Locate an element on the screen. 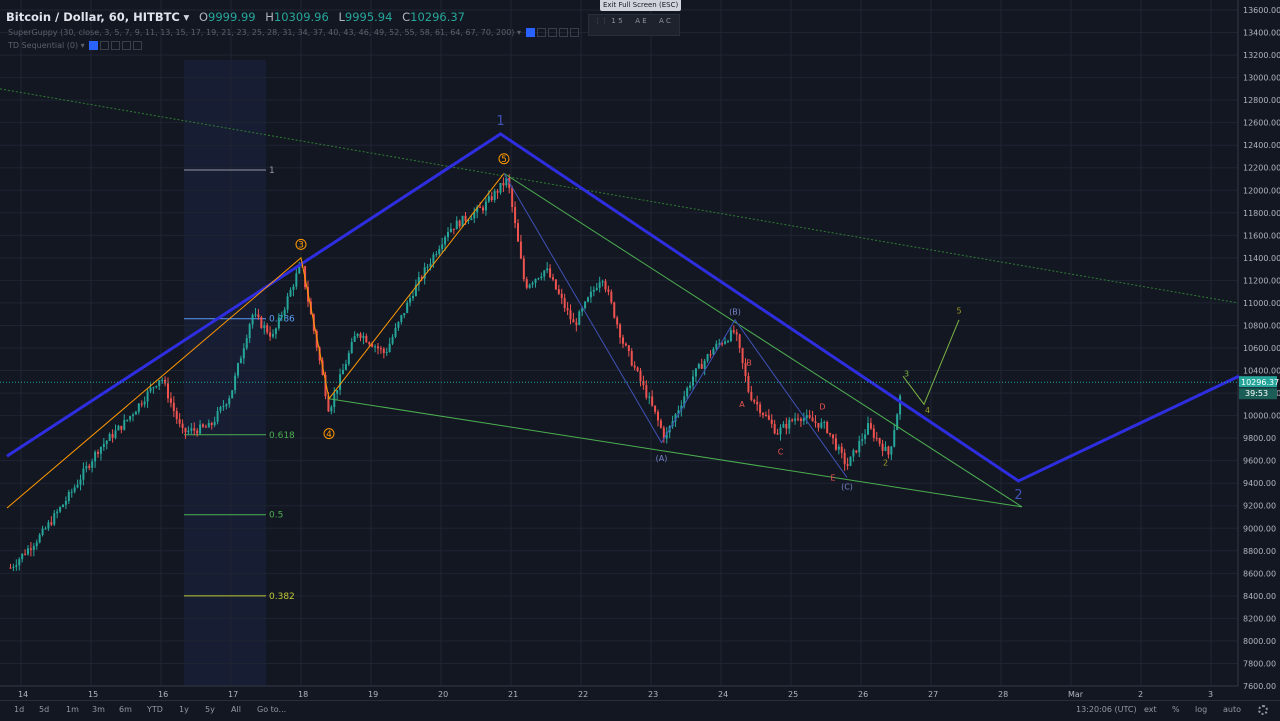 Image resolution: width=1280 pixels, height=721 pixels. drag-handle-icon: ⋮⋮ is located at coordinates (601, 21).